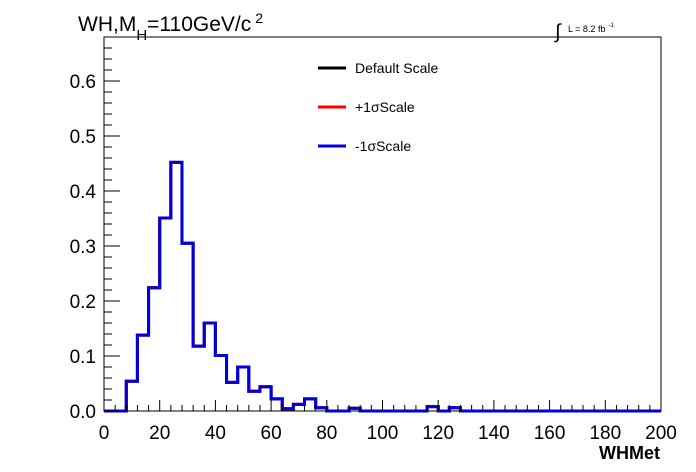 This screenshot has height=472, width=696. Describe the element at coordinates (259, 18) in the screenshot. I see `title-superscript: 2` at that location.